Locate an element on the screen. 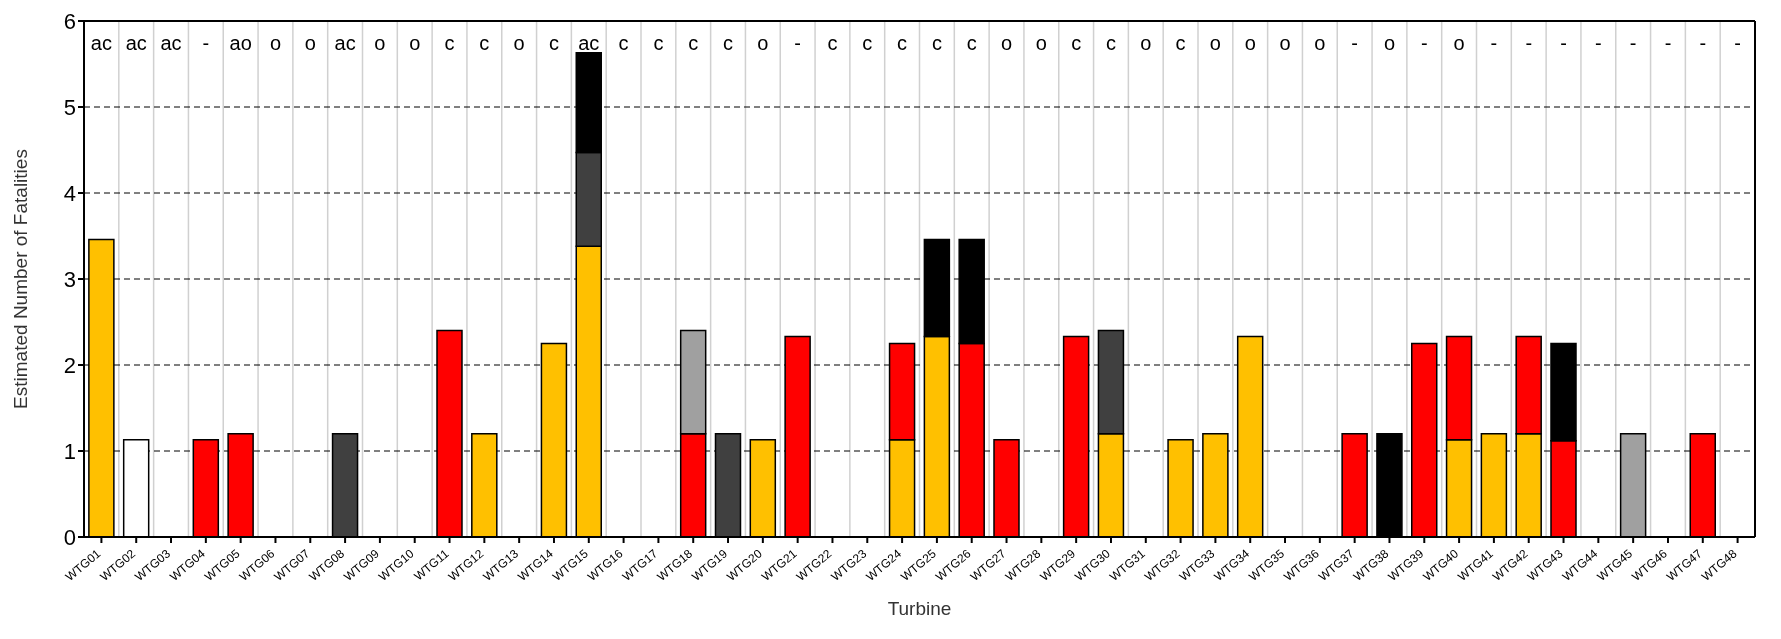  y-tick-label: 4 is located at coordinates (69, 193).